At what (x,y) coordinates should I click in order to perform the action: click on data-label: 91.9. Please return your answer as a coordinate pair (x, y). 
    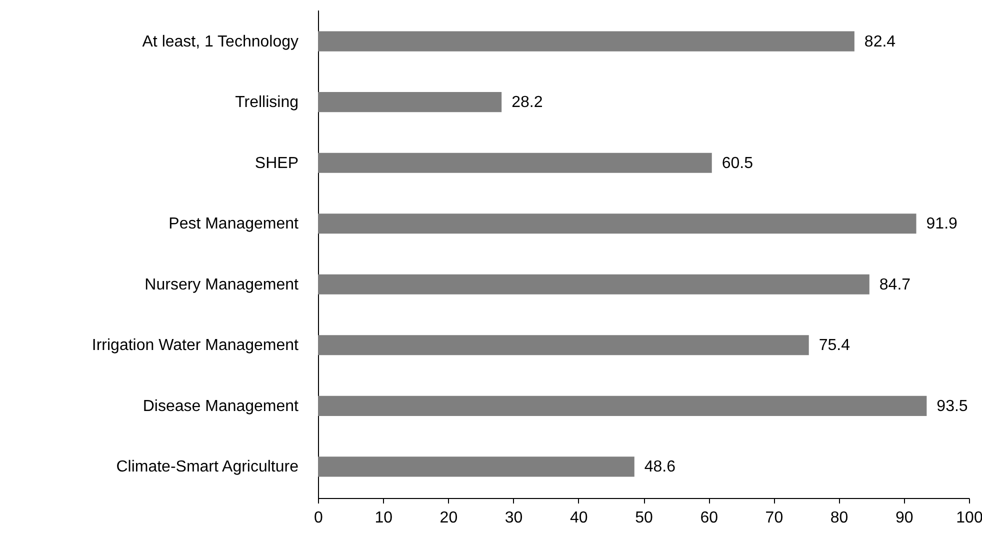
    Looking at the image, I should click on (942, 224).